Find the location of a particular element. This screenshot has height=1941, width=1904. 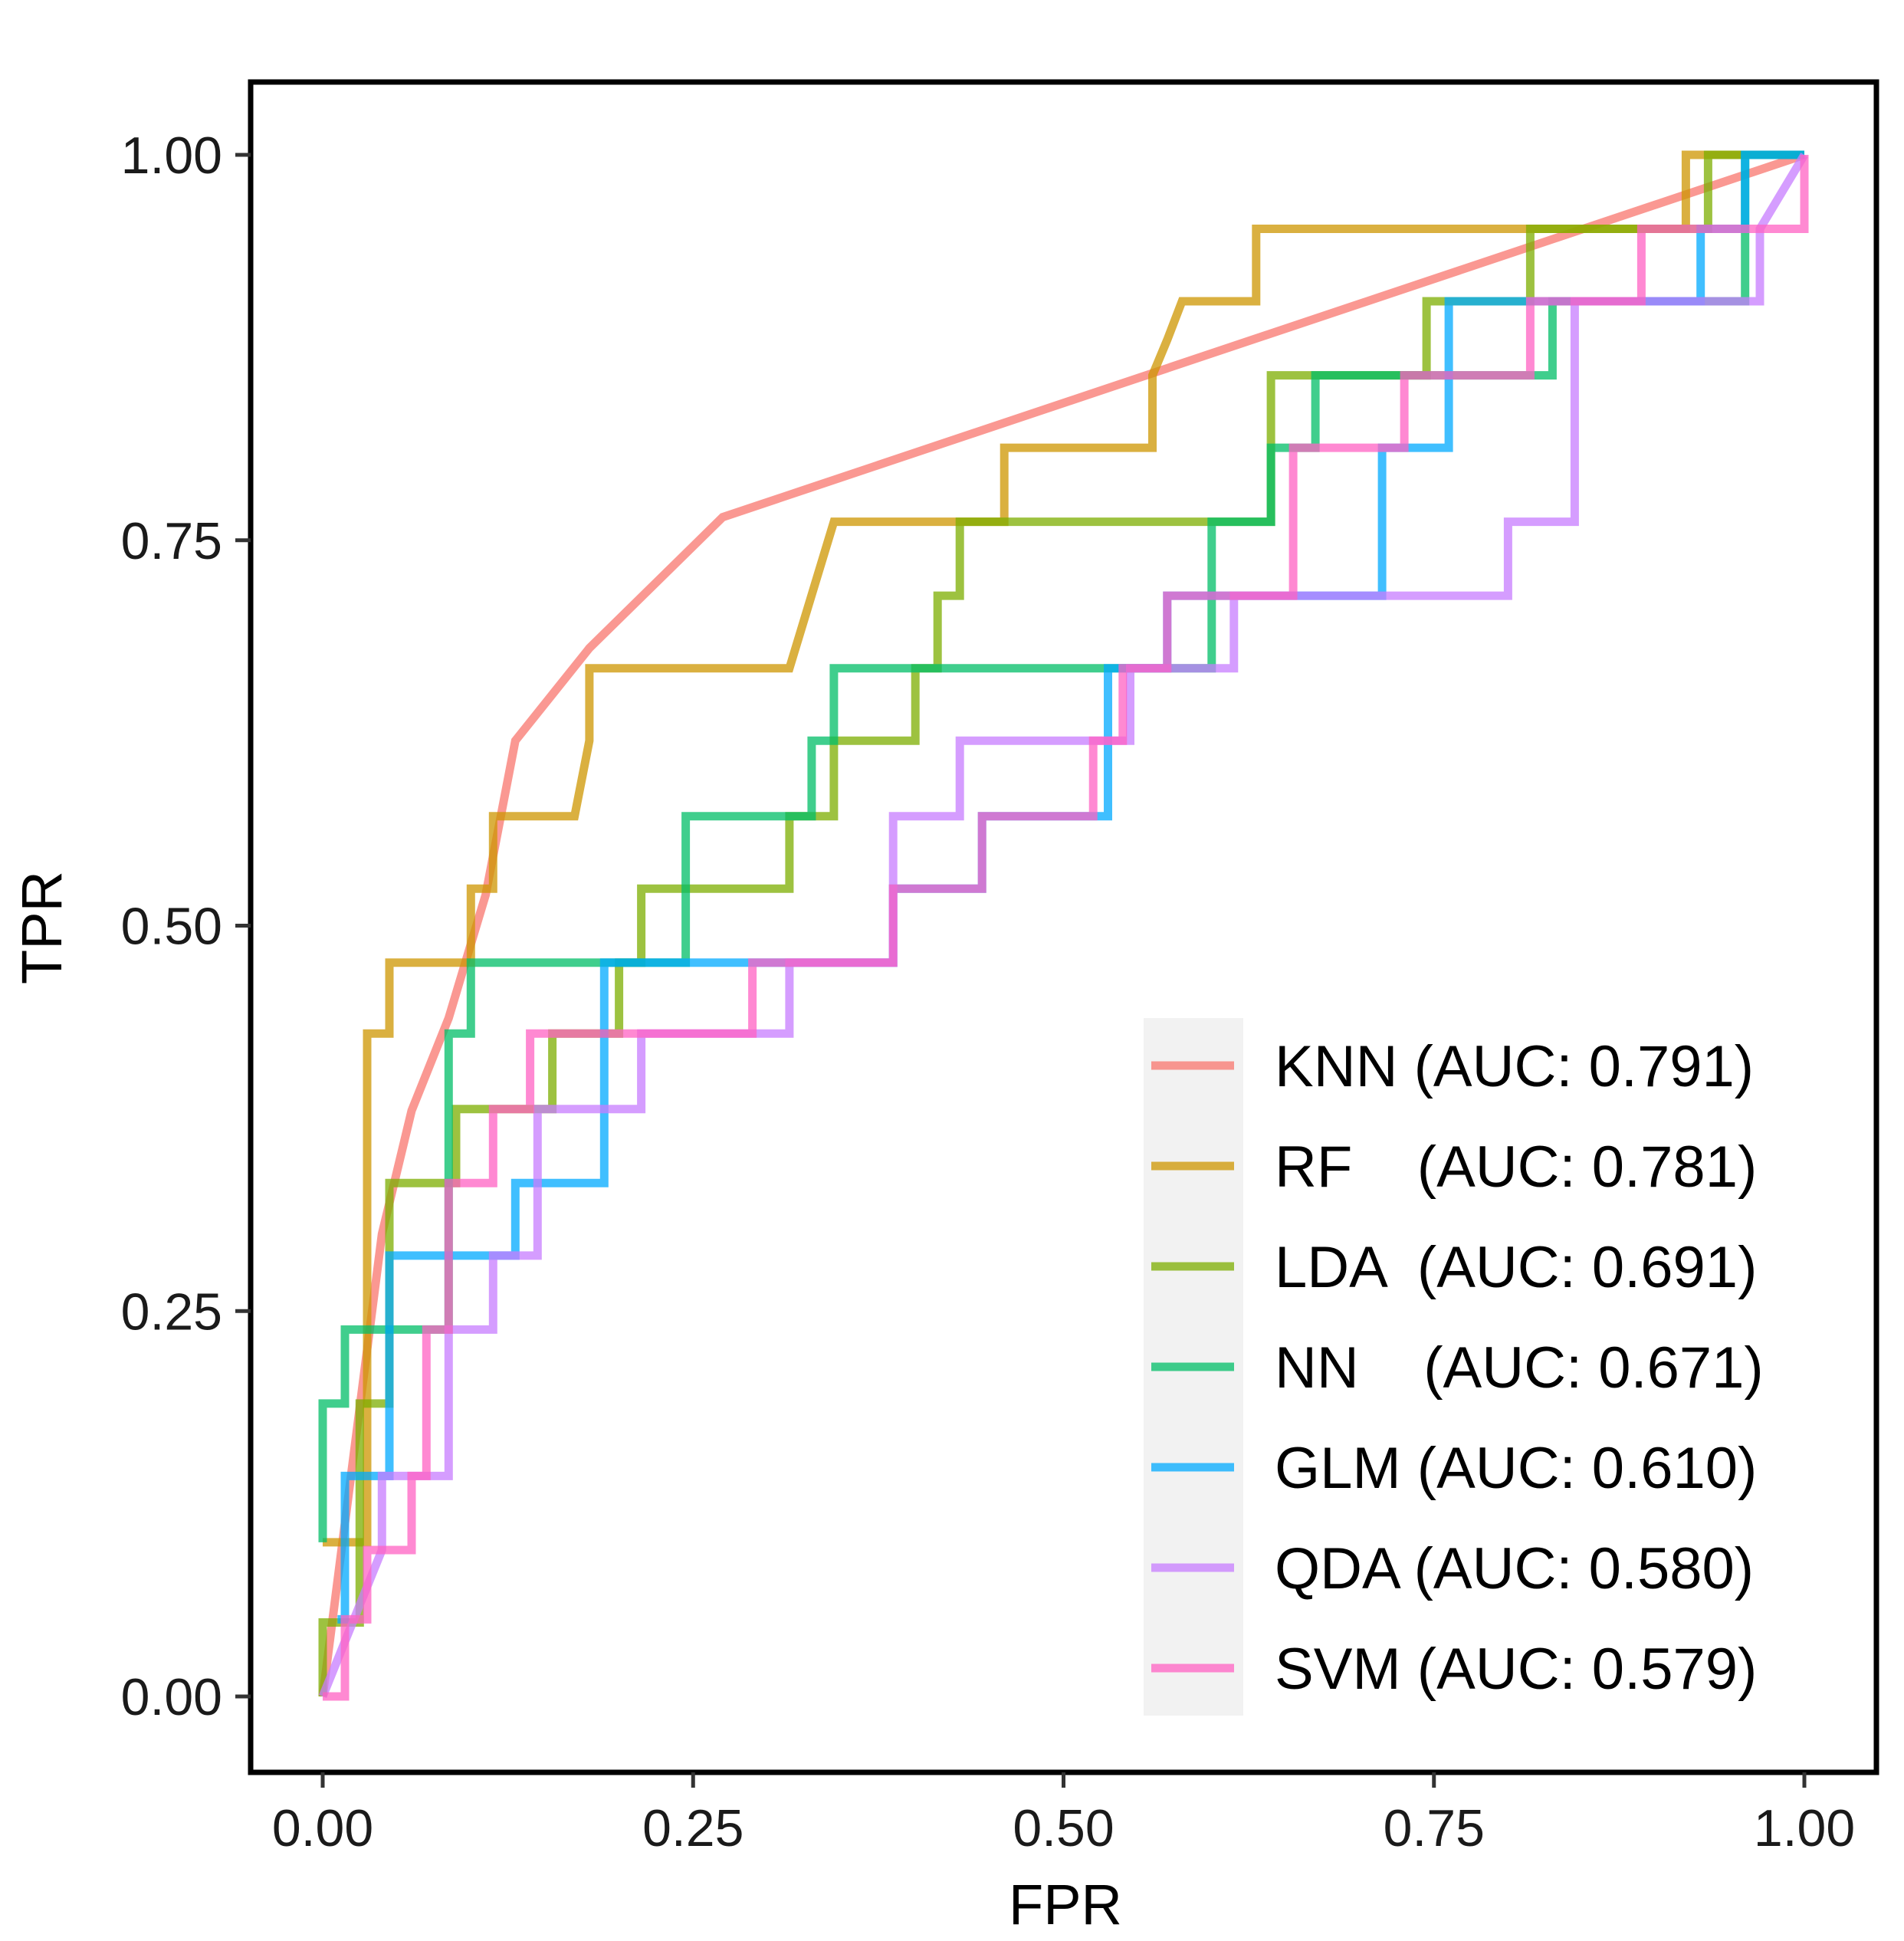

legend-label-svm: SVM (AUC: 0.579) is located at coordinates (1516, 1669).